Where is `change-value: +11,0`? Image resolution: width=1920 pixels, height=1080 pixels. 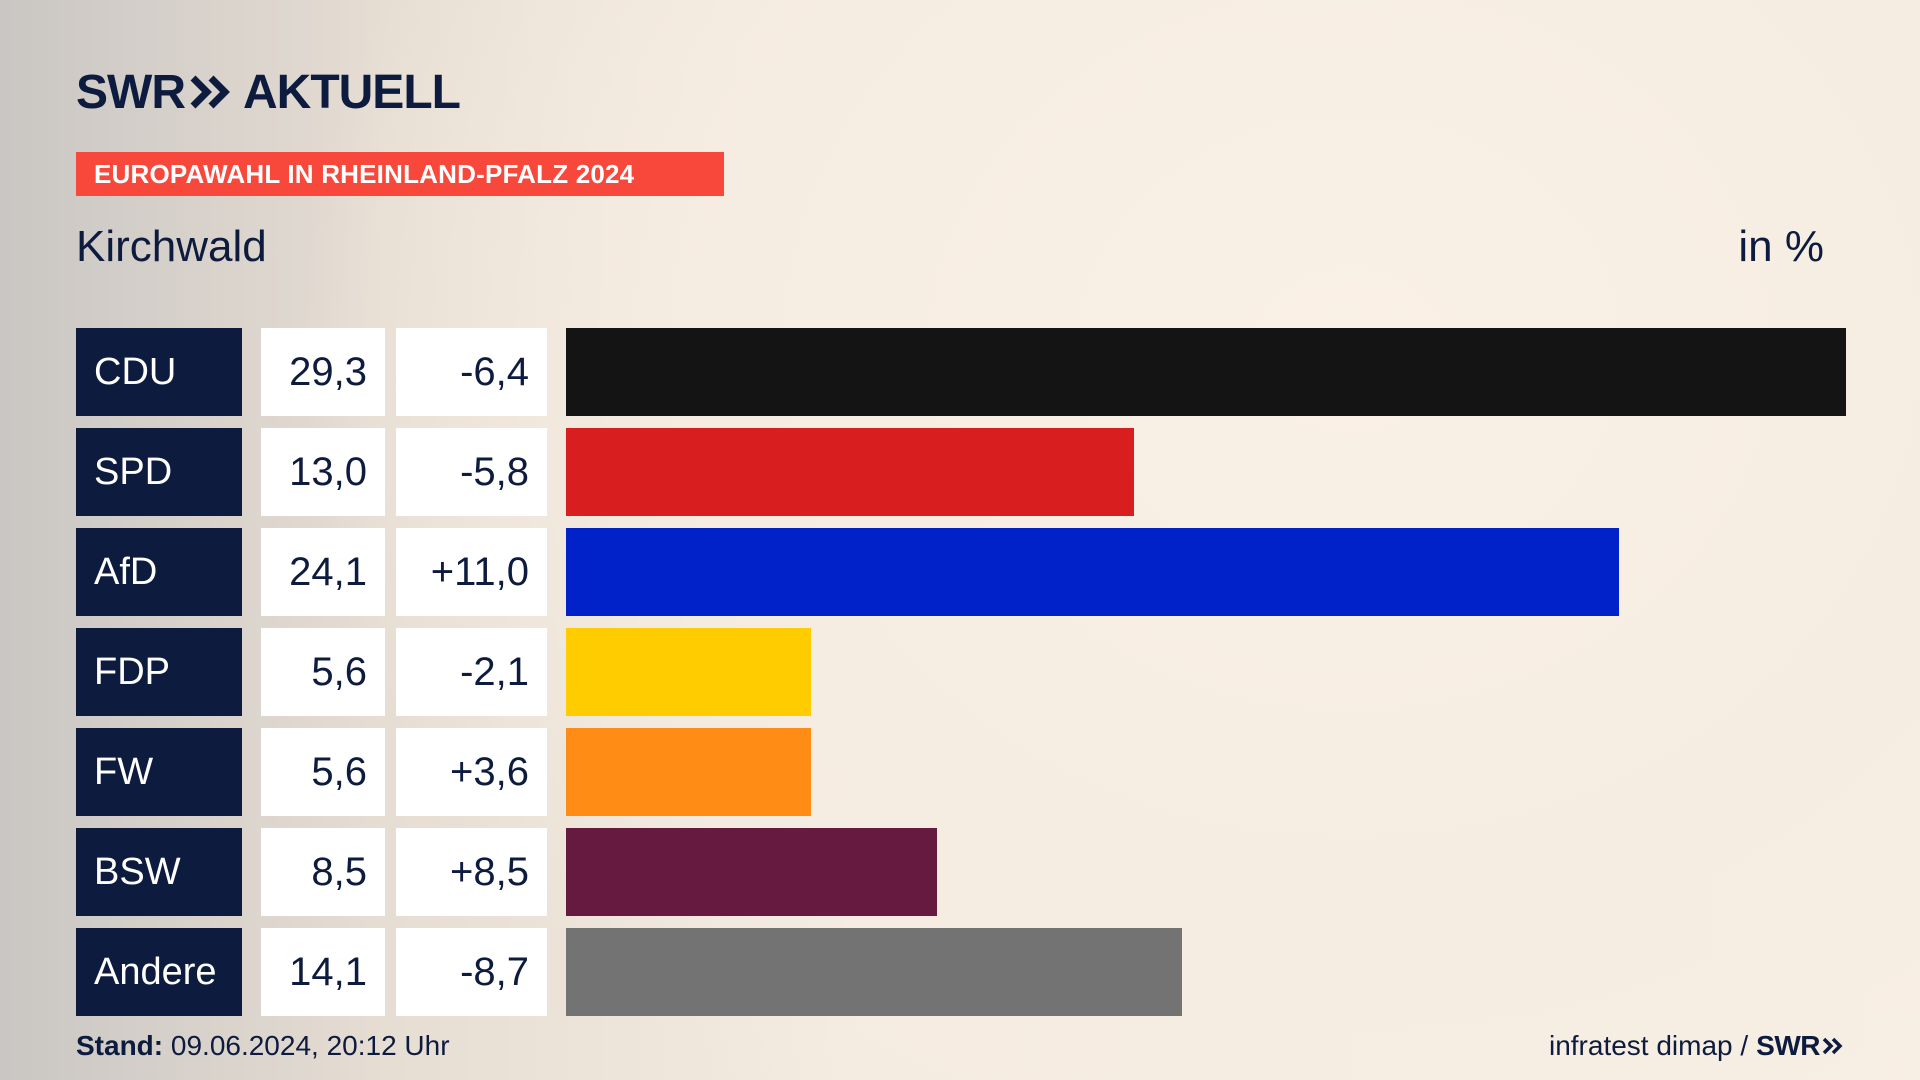 change-value: +11,0 is located at coordinates (471, 572).